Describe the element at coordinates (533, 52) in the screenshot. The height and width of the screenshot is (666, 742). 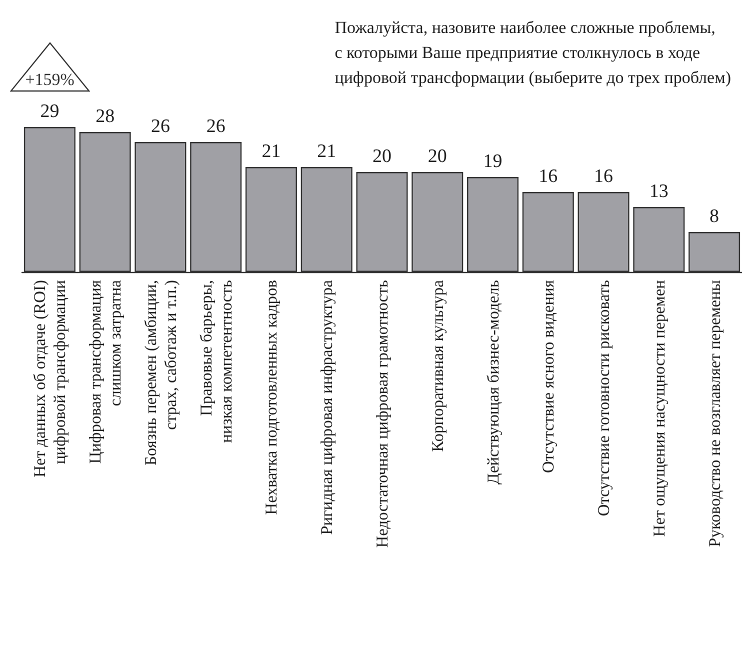
I see `chart-title: Пожалуйста, назовите наиболее сложные проблемы, с которыми Ваше предприятие столкнулось в ходе цифровой трансформации (выберите до трех проблем)` at that location.